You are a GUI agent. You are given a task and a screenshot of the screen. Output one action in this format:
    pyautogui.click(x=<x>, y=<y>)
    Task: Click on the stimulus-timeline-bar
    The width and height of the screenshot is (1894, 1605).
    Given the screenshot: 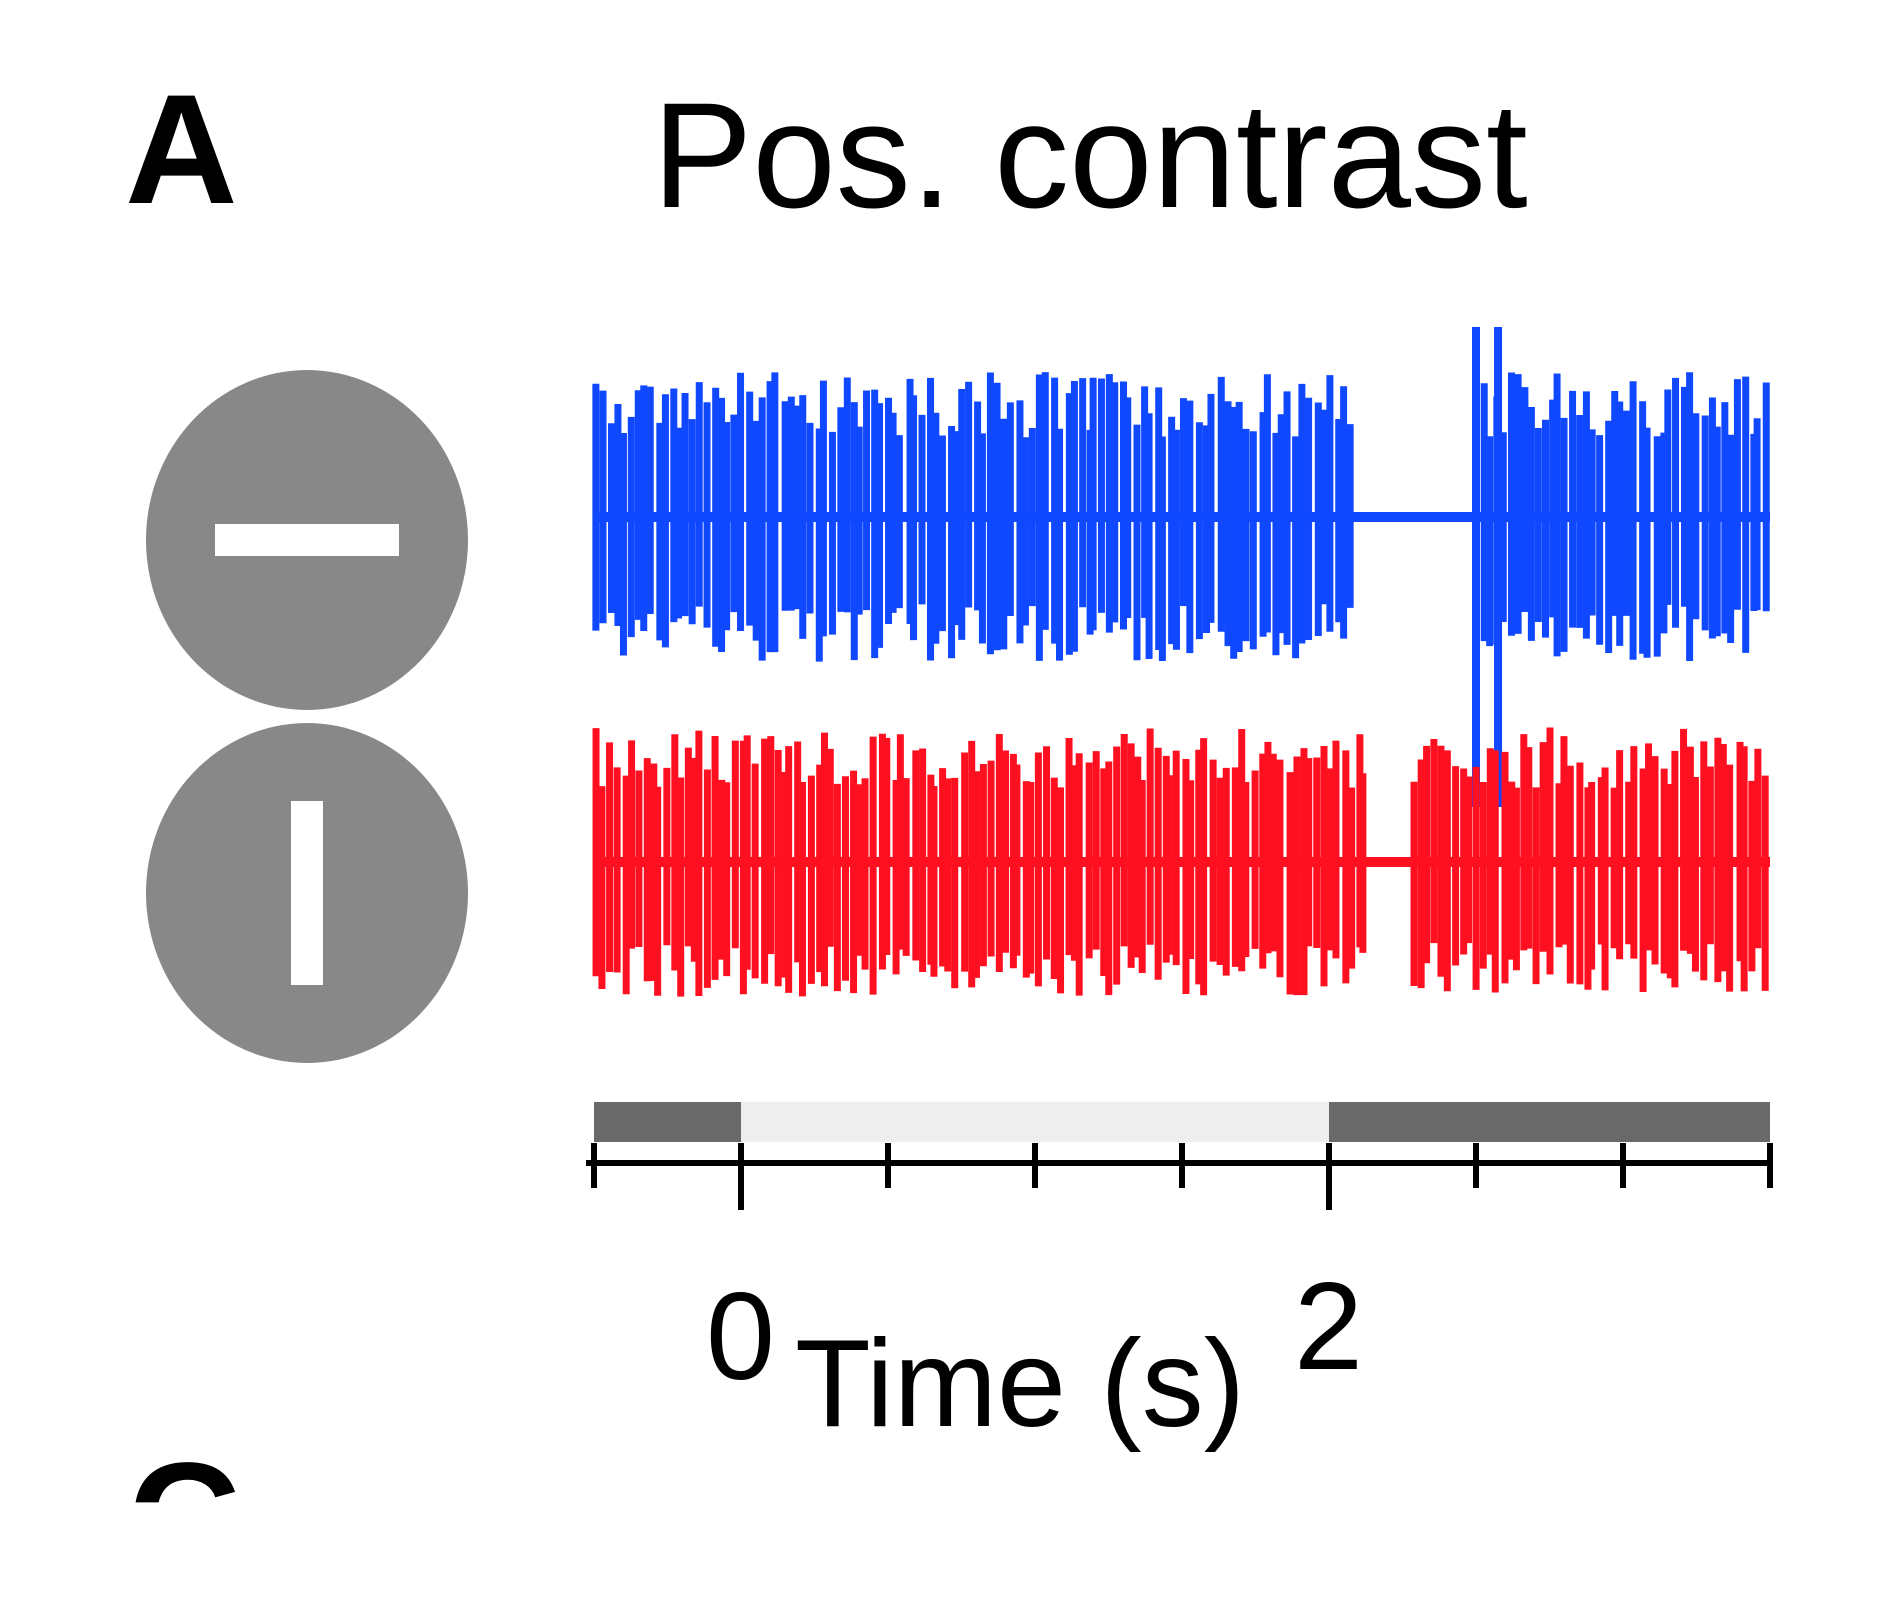 What is the action you would take?
    pyautogui.click(x=1182, y=1122)
    